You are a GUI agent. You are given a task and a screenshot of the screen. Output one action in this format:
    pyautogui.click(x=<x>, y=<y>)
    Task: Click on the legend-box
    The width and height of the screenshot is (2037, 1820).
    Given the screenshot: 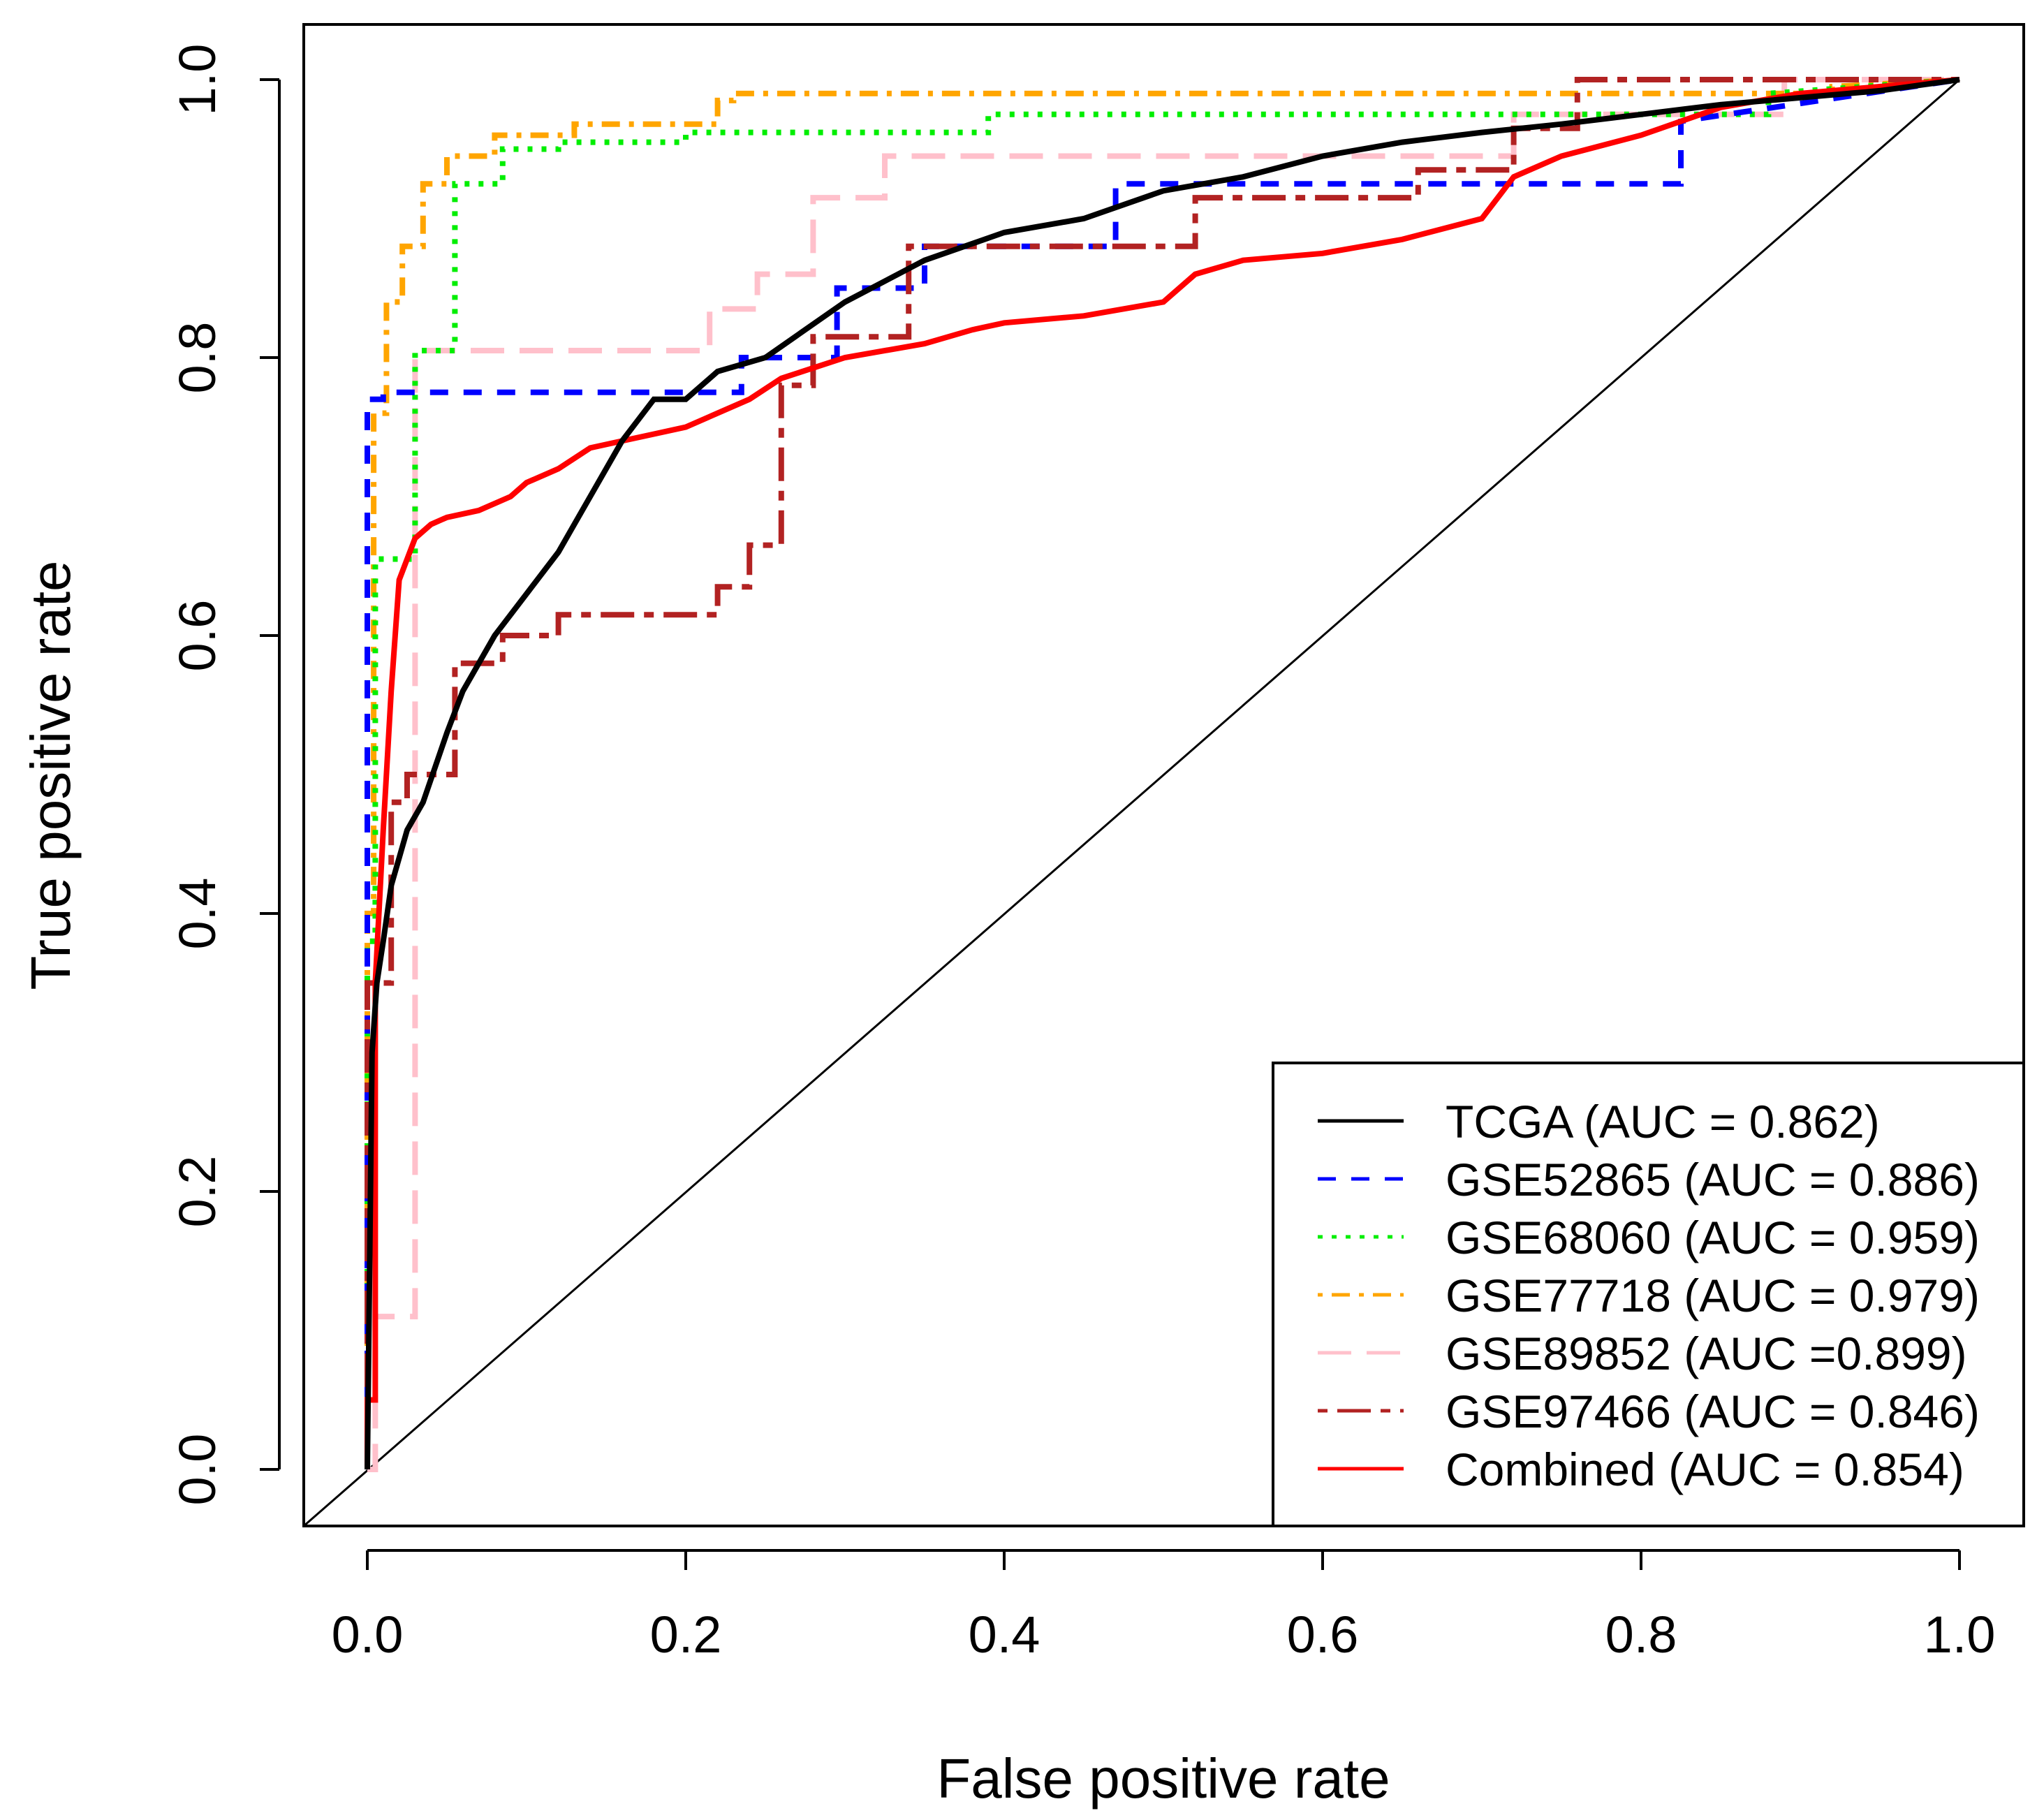 What is the action you would take?
    pyautogui.click(x=1648, y=1295)
    